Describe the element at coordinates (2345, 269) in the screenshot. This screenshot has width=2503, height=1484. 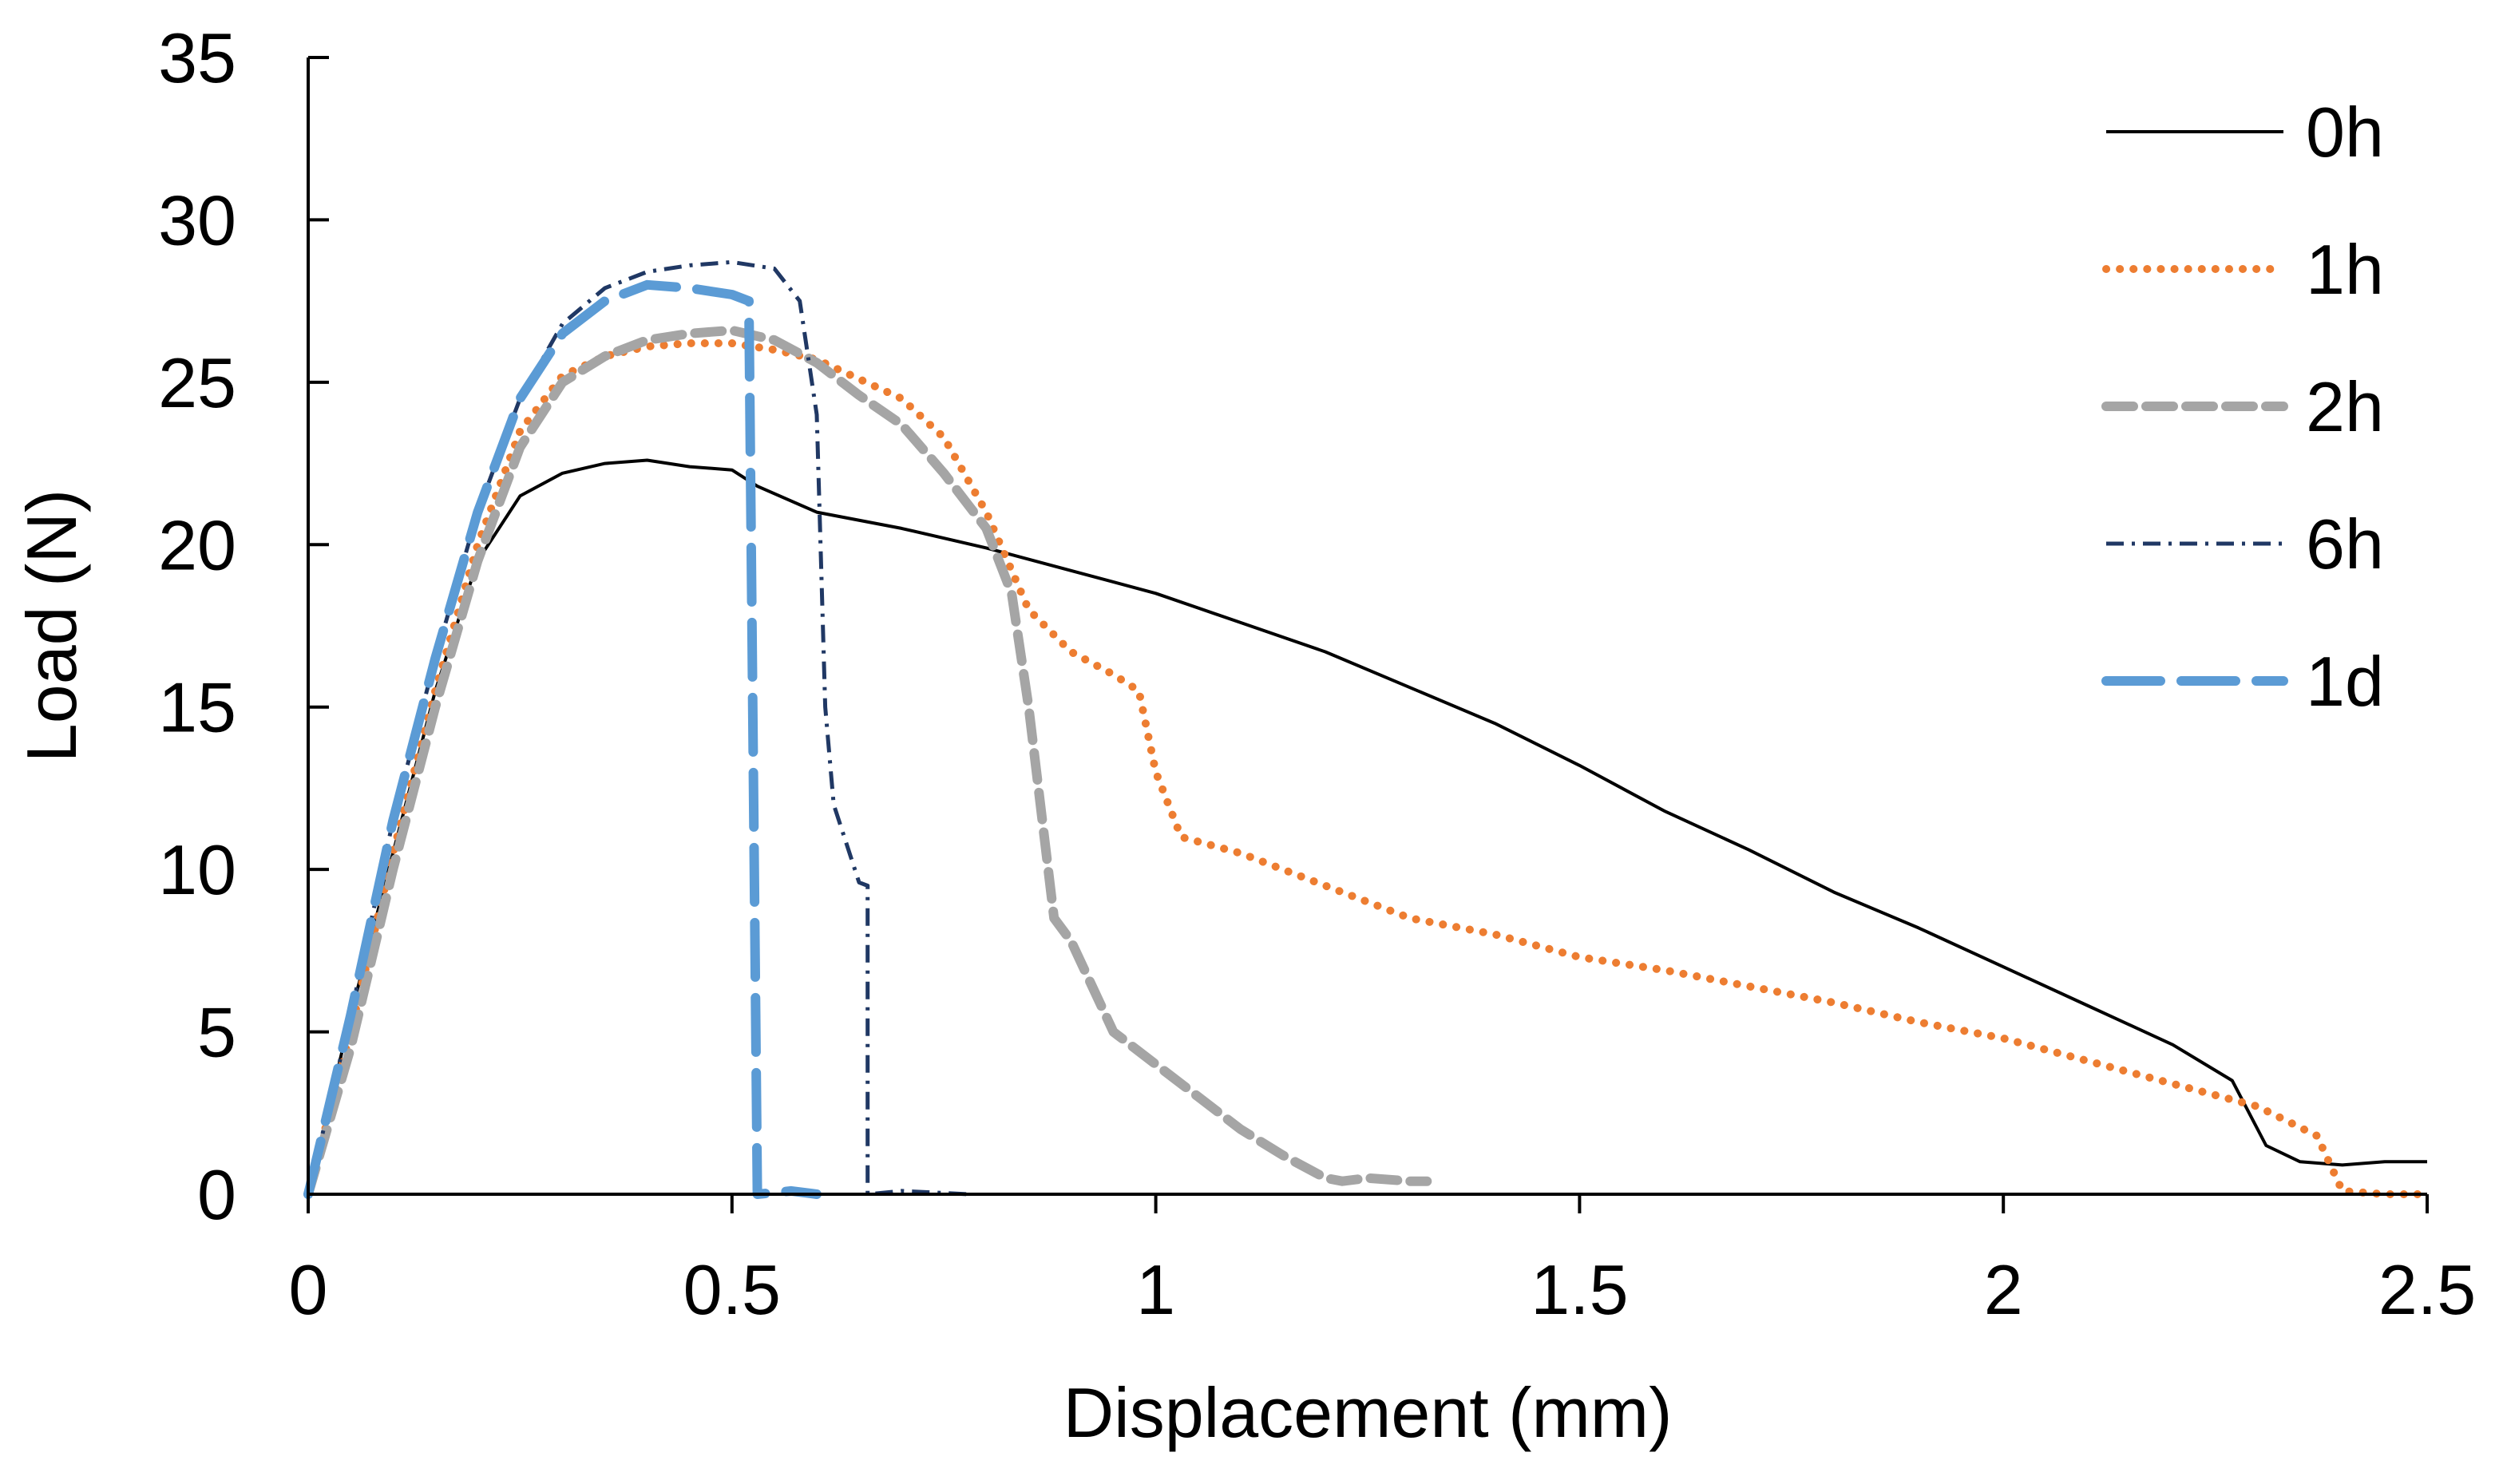
I see `legend-label-1h: 1h` at that location.